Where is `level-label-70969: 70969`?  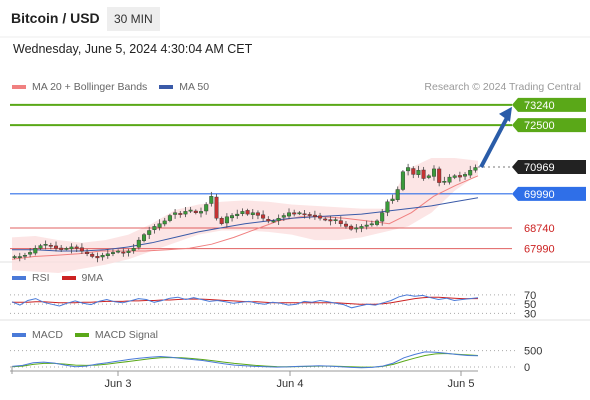 level-label-70969: 70969 is located at coordinates (539, 168).